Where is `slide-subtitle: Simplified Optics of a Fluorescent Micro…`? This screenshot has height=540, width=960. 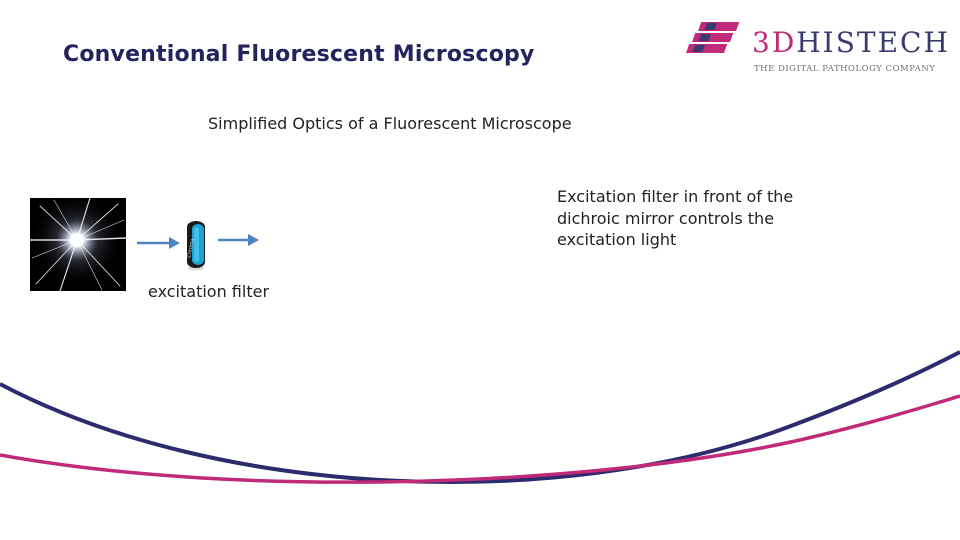 slide-subtitle: Simplified Optics of a Fluorescent Micro… is located at coordinates (390, 123).